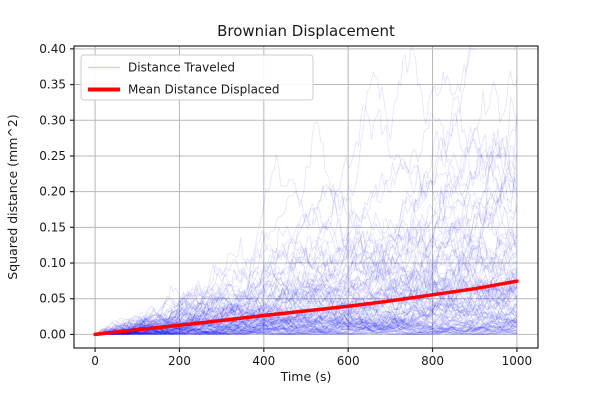 Image resolution: width=600 pixels, height=405 pixels. What do you see at coordinates (179, 361) in the screenshot?
I see `x-tick-label: 200` at bounding box center [179, 361].